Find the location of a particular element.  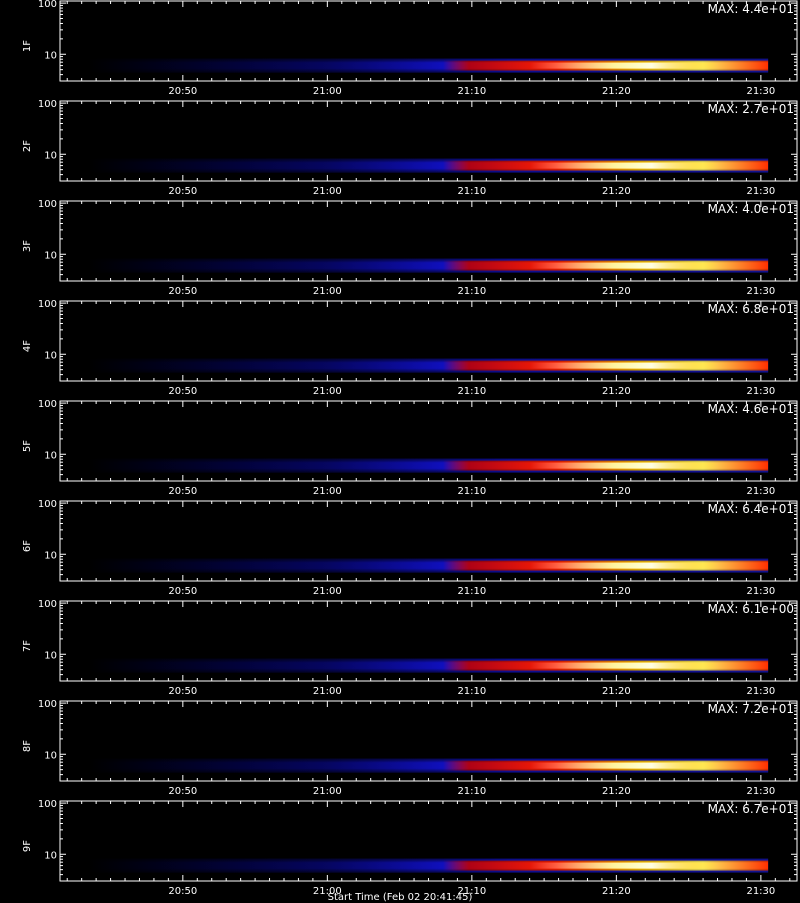

panel-label: 9F is located at coordinates (27, 846).